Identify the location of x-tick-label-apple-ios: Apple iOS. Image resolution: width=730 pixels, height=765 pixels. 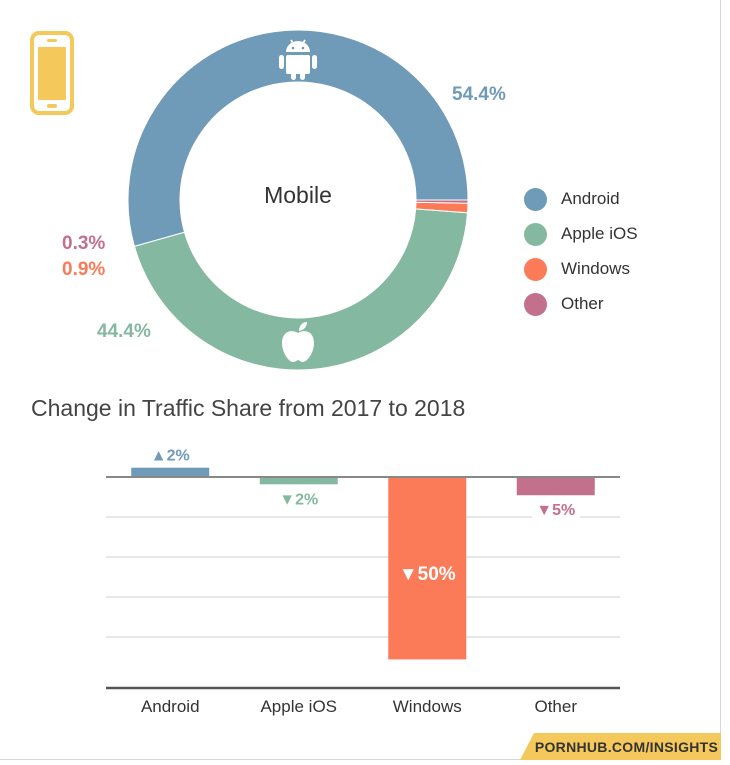
(298, 706).